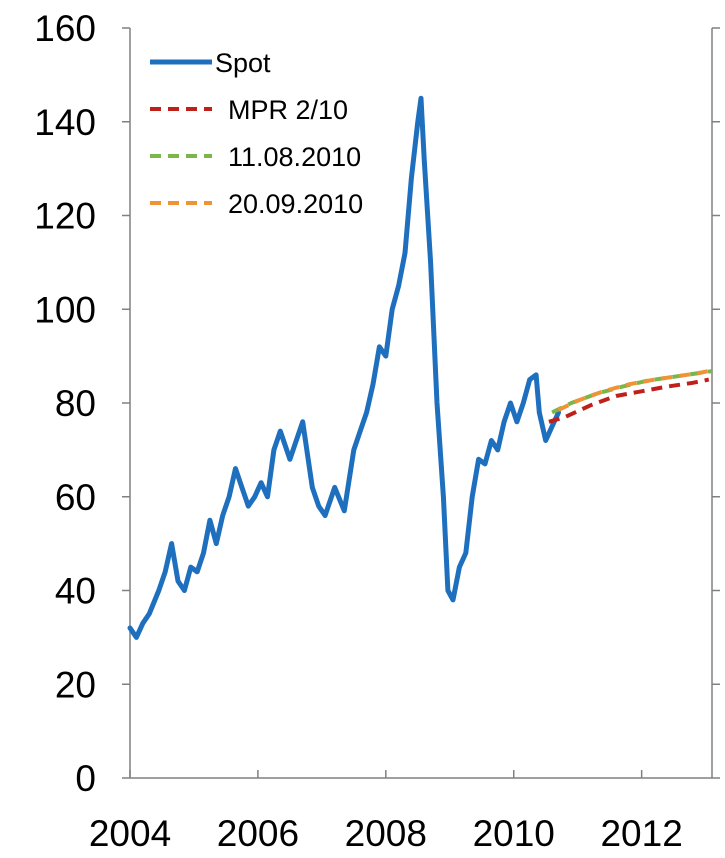 This screenshot has height=858, width=725. I want to click on y-tick-label: 120, so click(65, 216).